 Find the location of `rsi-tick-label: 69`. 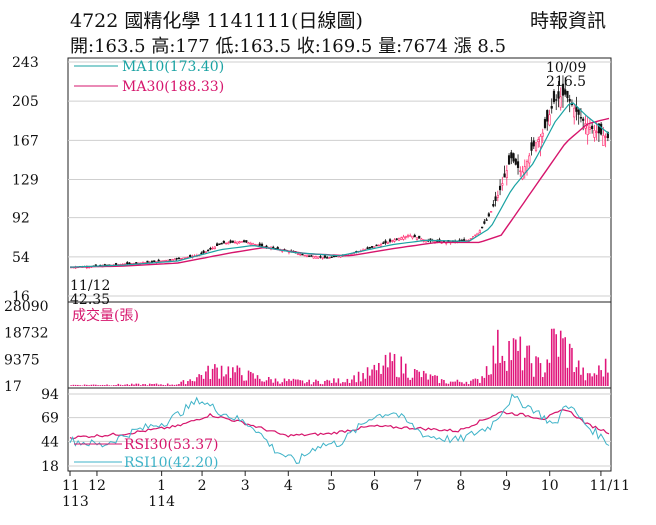

rsi-tick-label: 69 is located at coordinates (50, 419).